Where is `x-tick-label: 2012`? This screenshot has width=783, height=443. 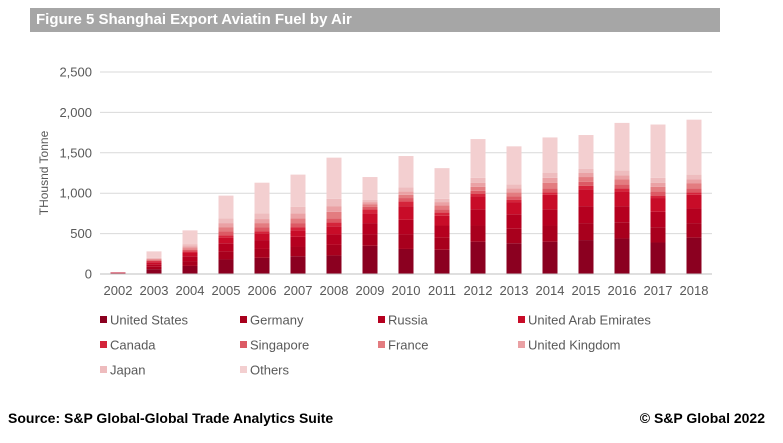 x-tick-label: 2012 is located at coordinates (478, 290).